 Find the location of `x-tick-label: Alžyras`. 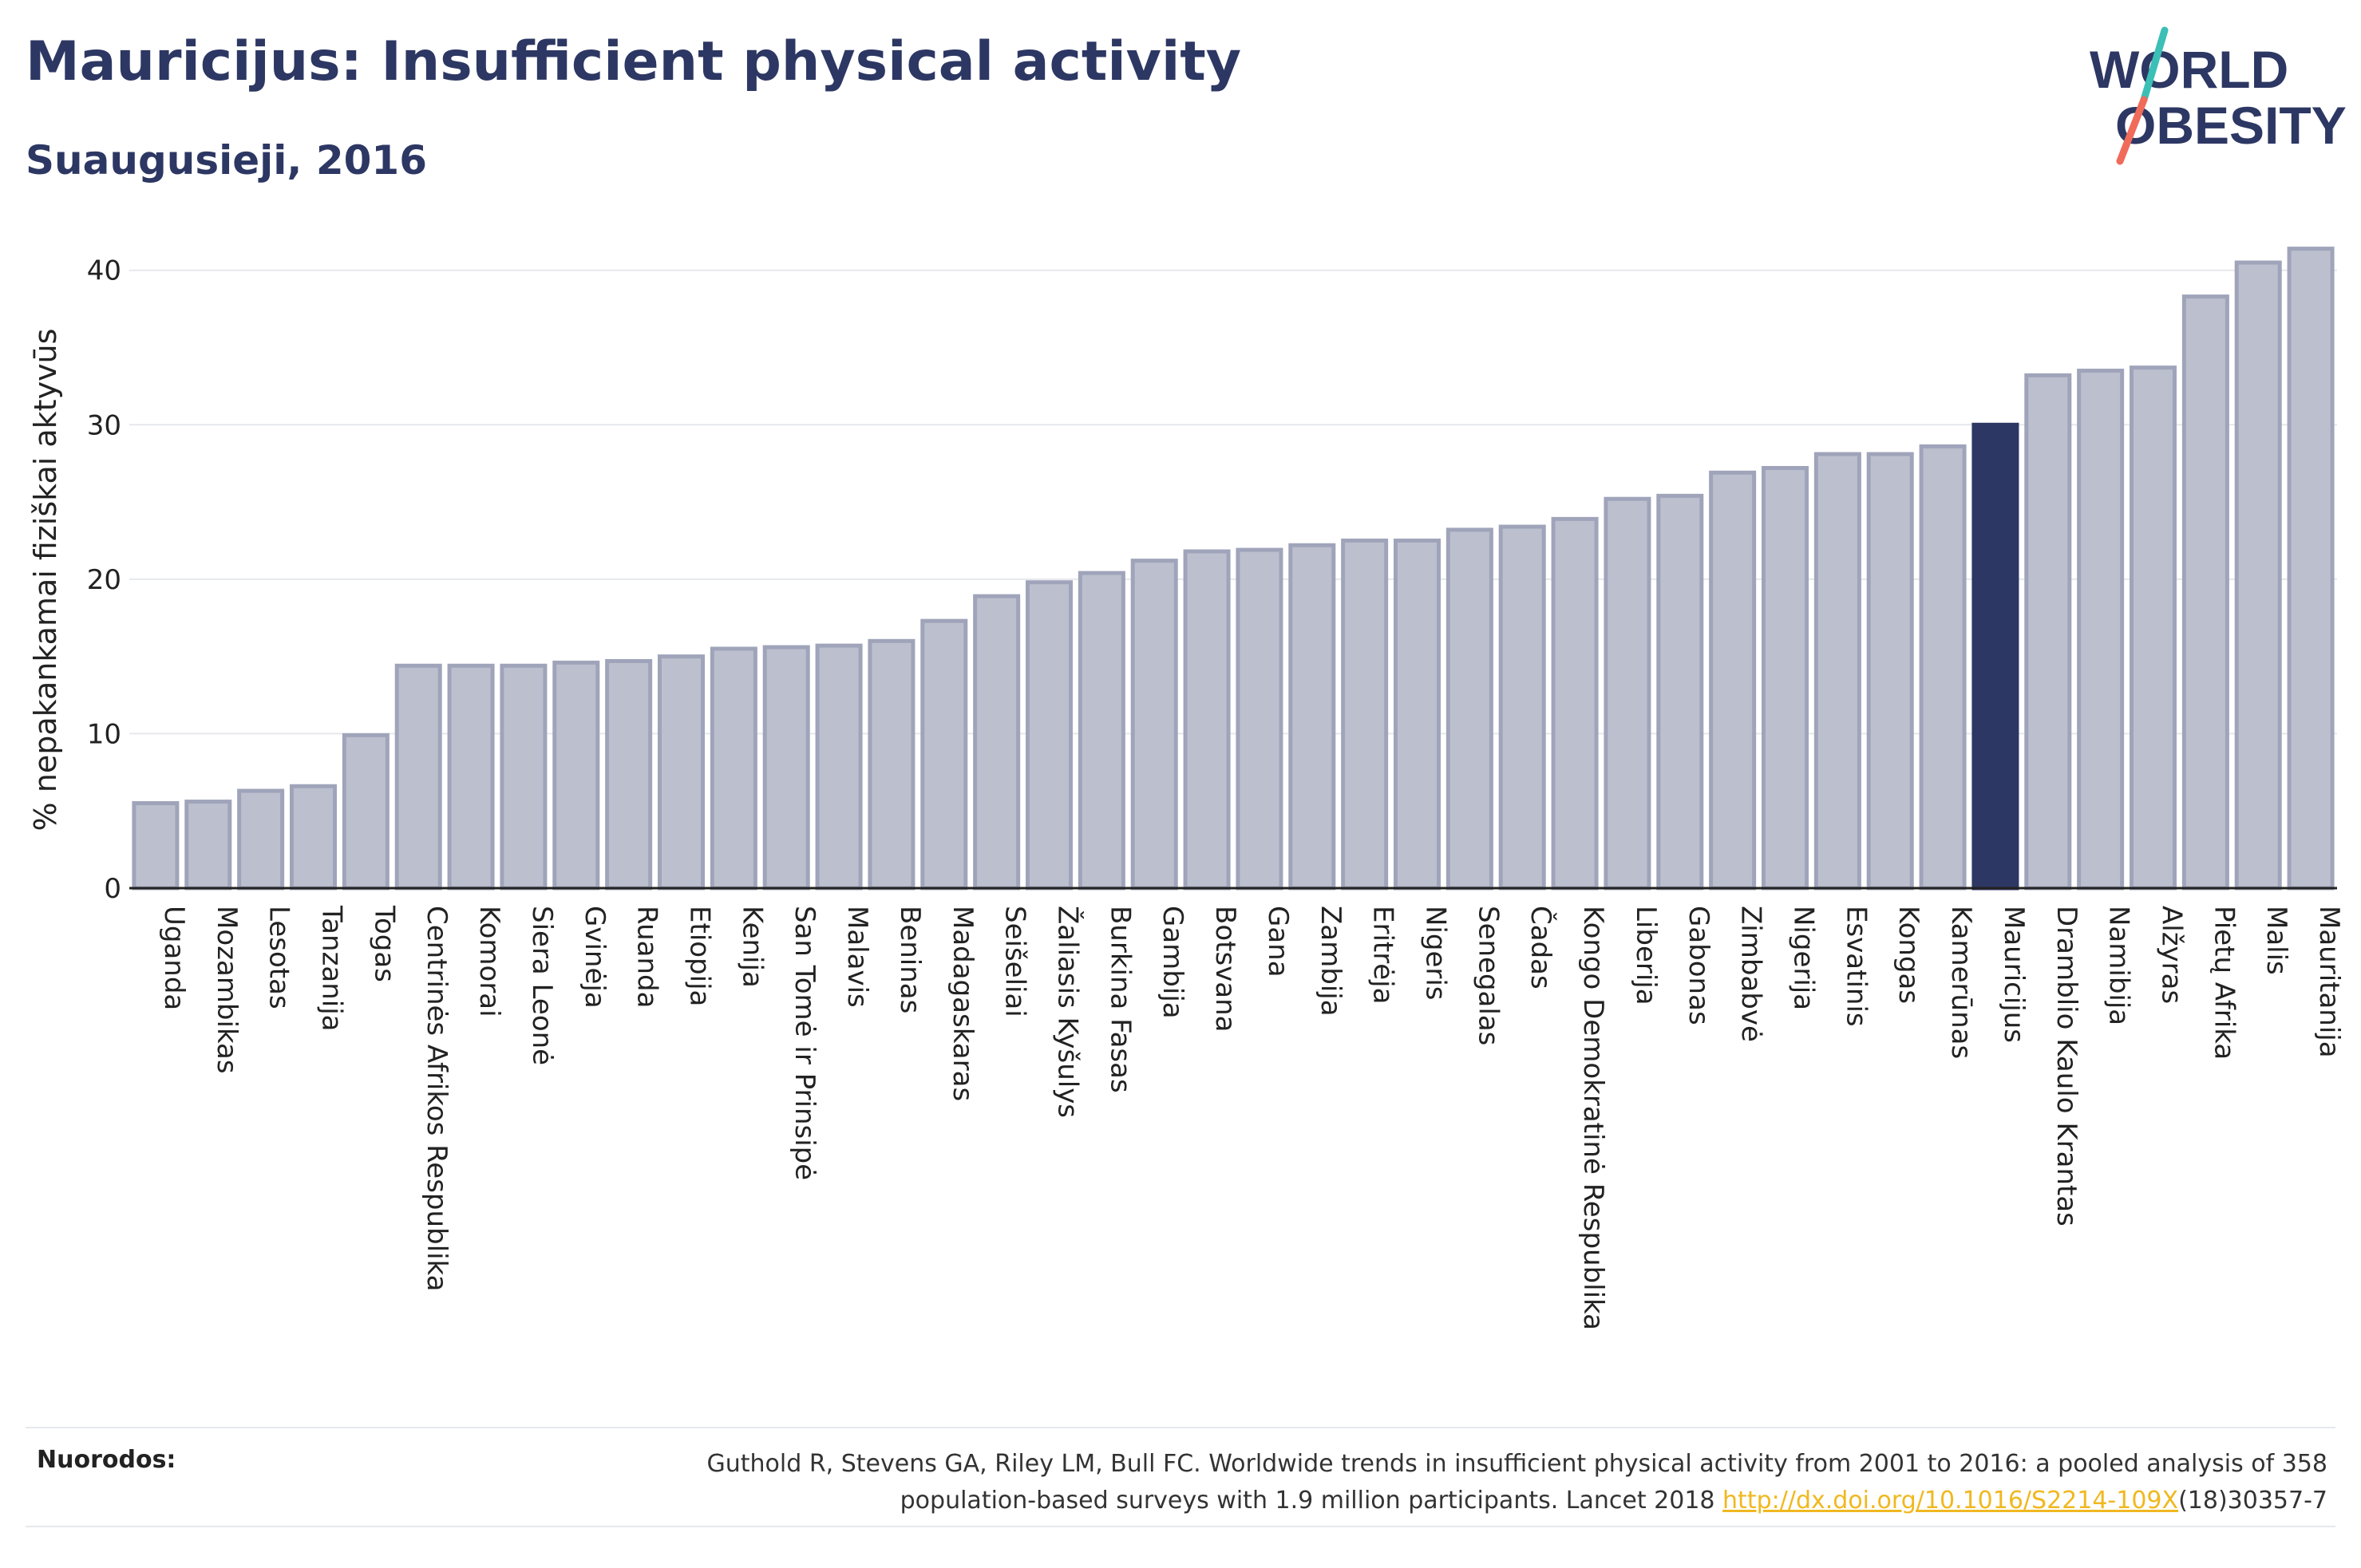

x-tick-label: Alžyras is located at coordinates (2172, 955).